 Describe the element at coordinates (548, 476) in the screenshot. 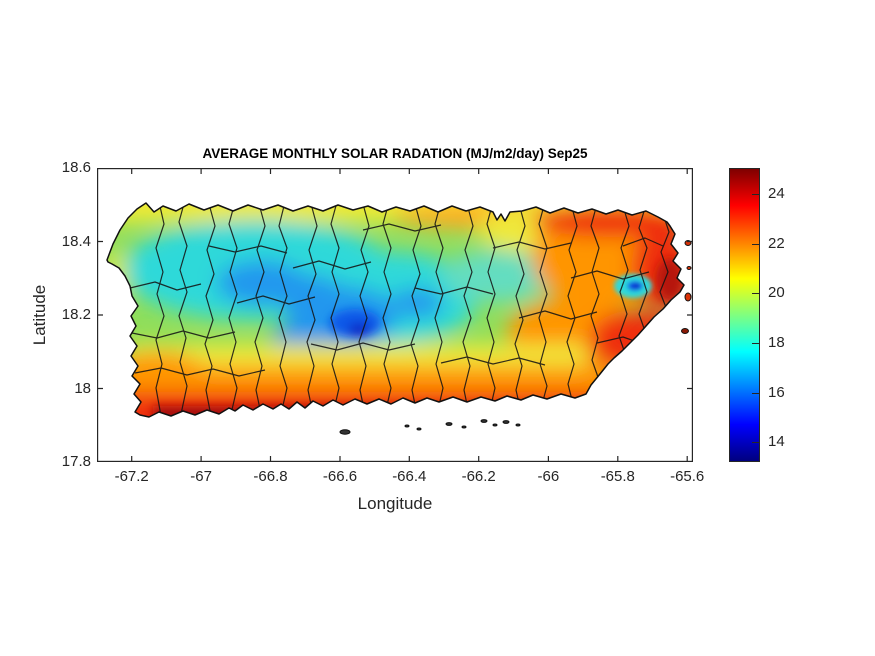

I see `x-tick-label: -66` at that location.